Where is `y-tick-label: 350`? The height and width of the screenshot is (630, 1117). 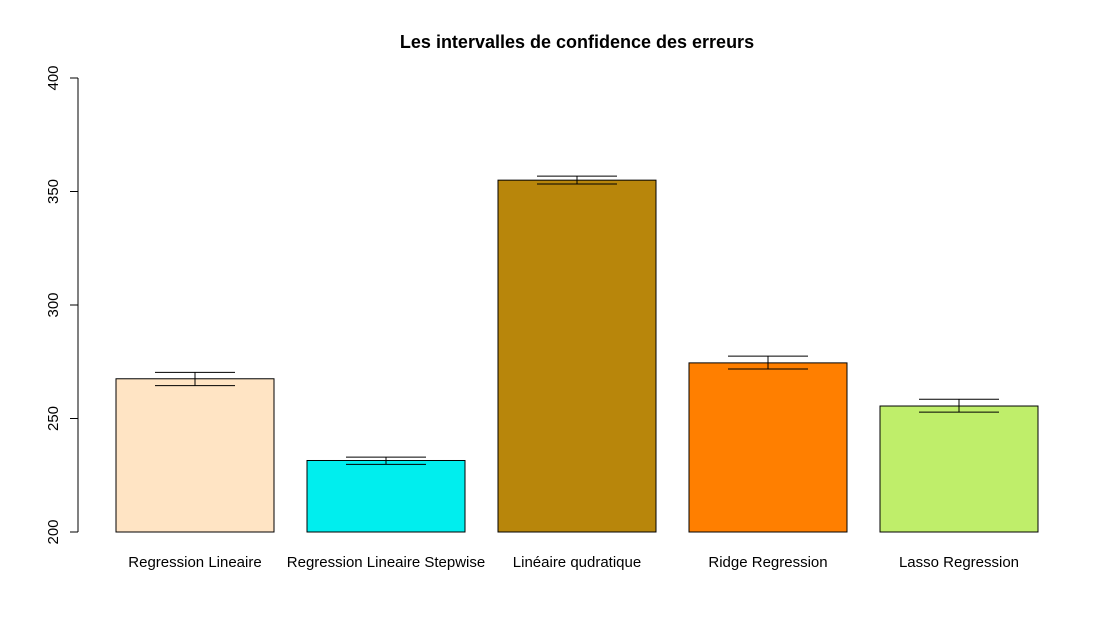
y-tick-label: 350 is located at coordinates (53, 191).